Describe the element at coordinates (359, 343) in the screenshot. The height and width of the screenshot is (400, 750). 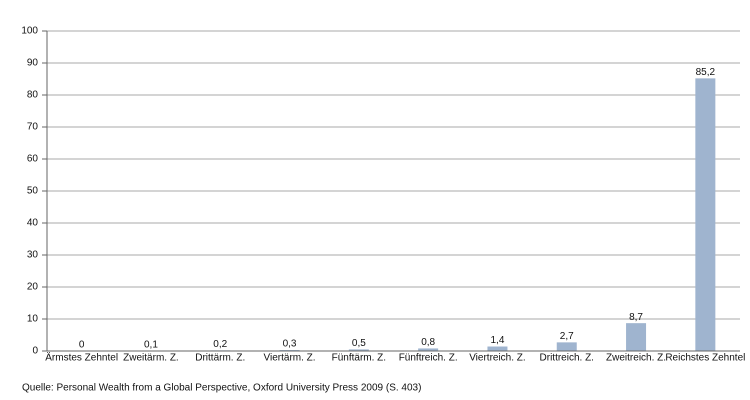
I see `value-label: 0,5` at that location.